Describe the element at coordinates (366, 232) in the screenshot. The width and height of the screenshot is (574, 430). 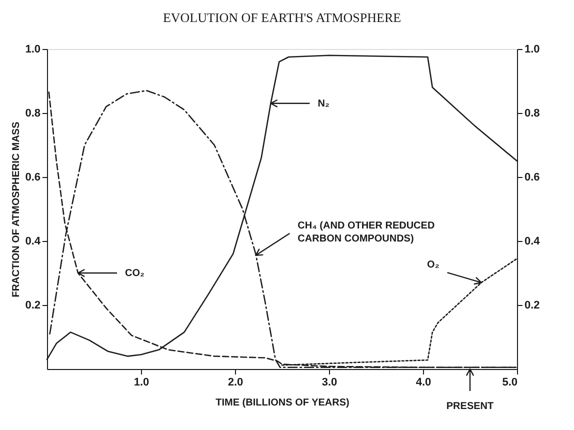
I see `annotation: CH₄ (AND OTHER REDUCED CARBON COMPOUNDS)` at that location.